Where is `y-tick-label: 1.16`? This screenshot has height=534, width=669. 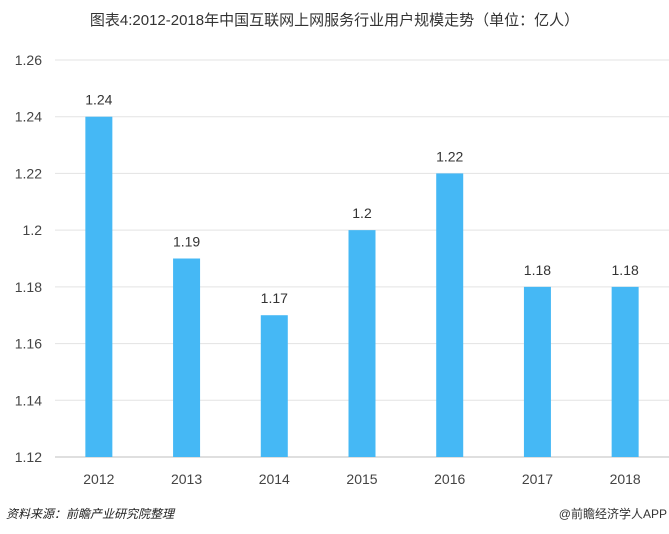
y-tick-label: 1.16 is located at coordinates (28, 344).